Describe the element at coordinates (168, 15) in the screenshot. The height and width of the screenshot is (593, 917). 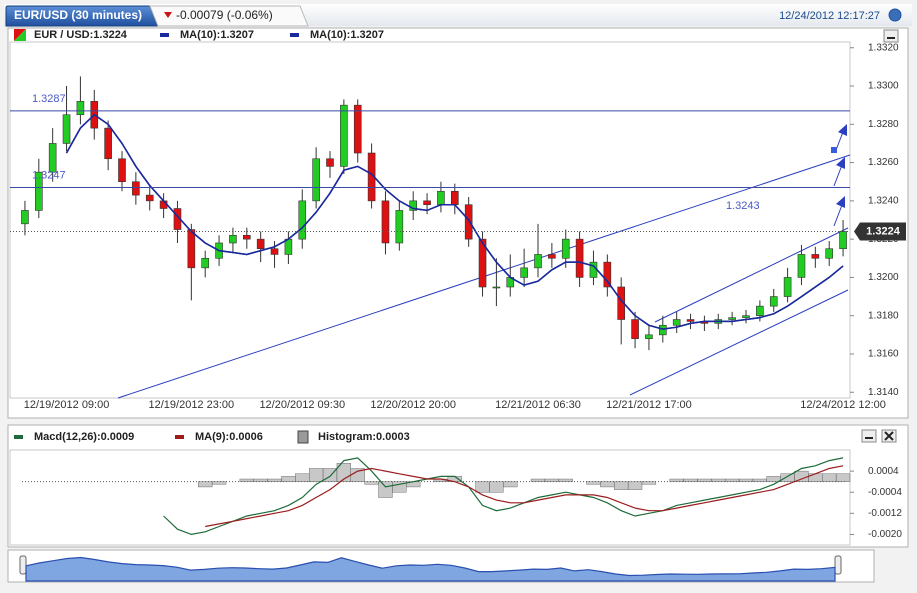
I see `down-arrow` at that location.